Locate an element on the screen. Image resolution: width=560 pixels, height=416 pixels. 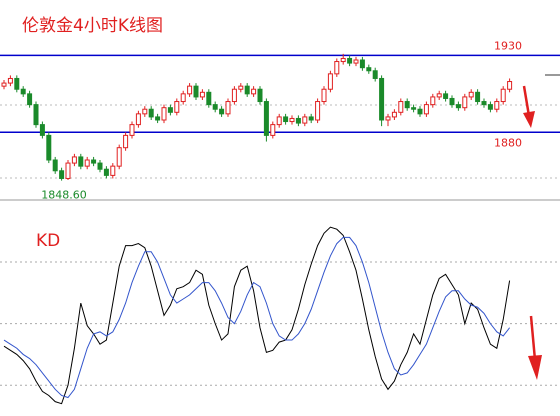
level-label: 1930 is located at coordinates (508, 45).